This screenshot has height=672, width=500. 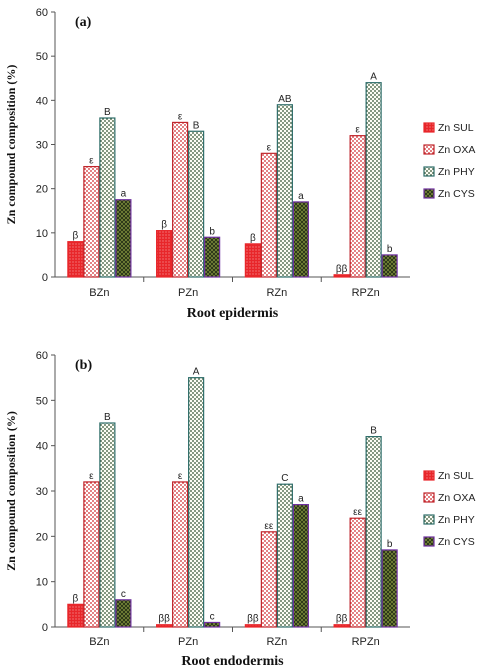 What do you see at coordinates (357, 130) in the screenshot?
I see `bar-label-oxa-rpzn: ε` at bounding box center [357, 130].